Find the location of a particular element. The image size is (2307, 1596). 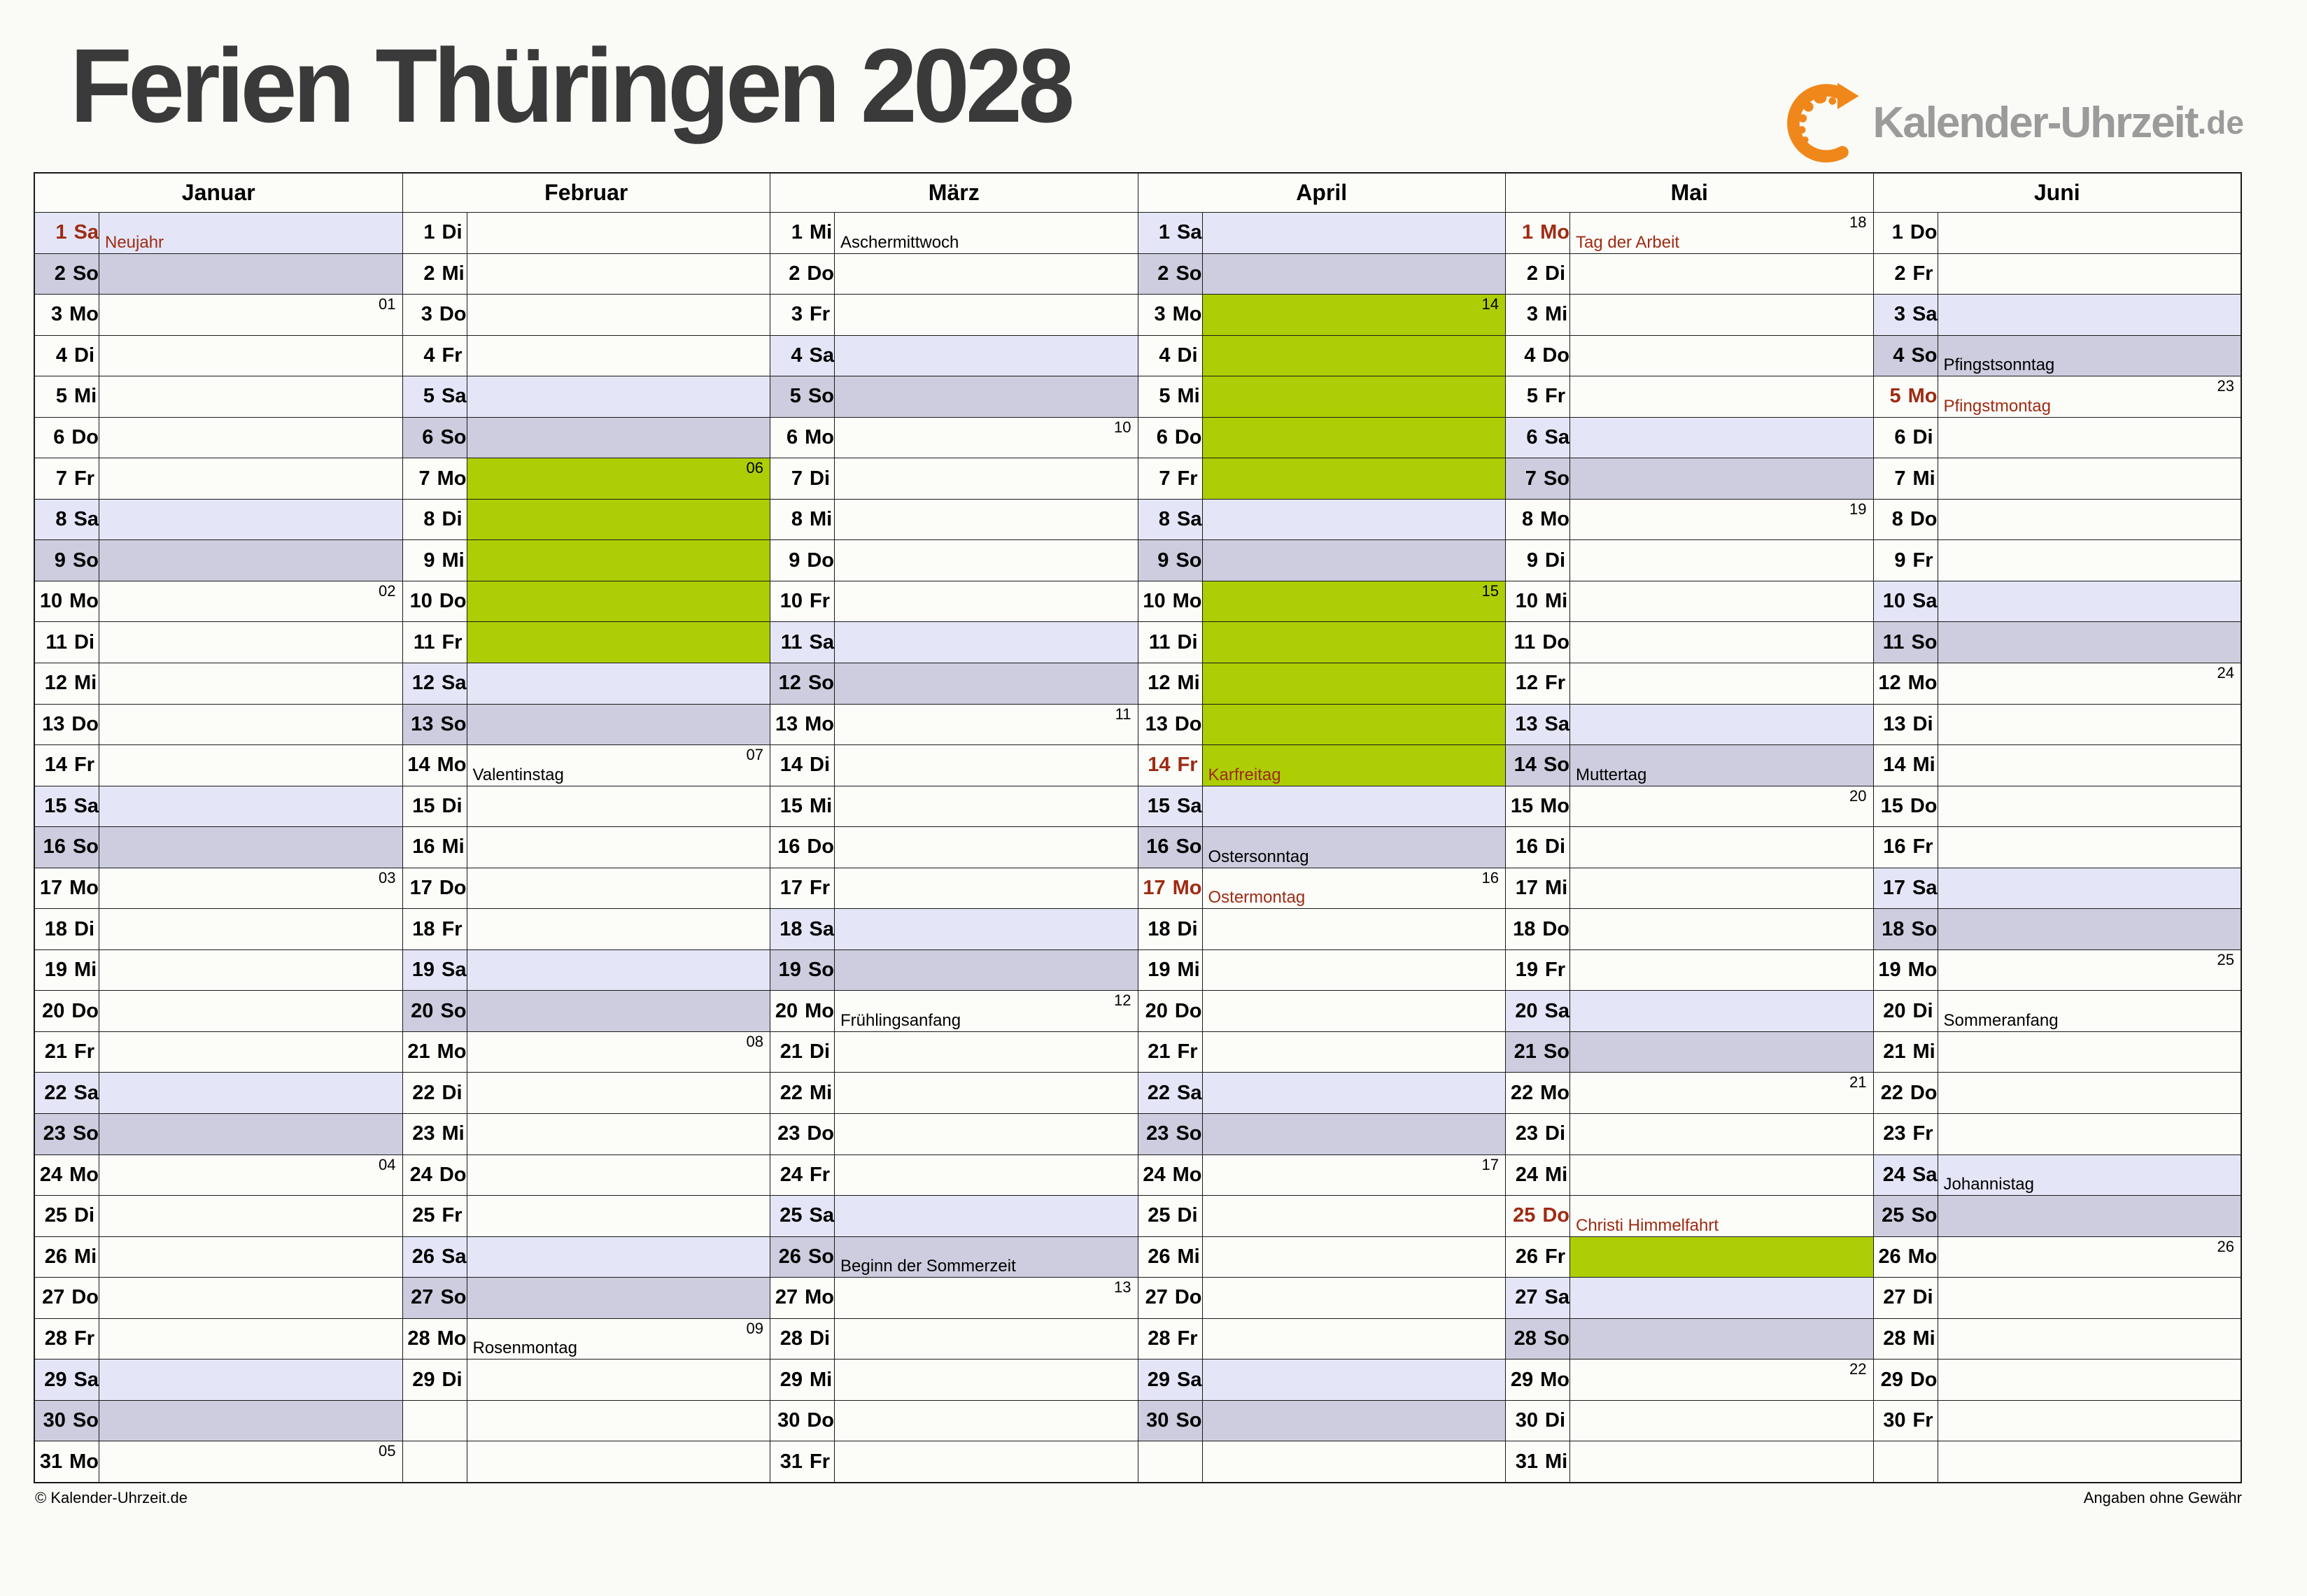

day-number: 16 is located at coordinates (1527, 847).